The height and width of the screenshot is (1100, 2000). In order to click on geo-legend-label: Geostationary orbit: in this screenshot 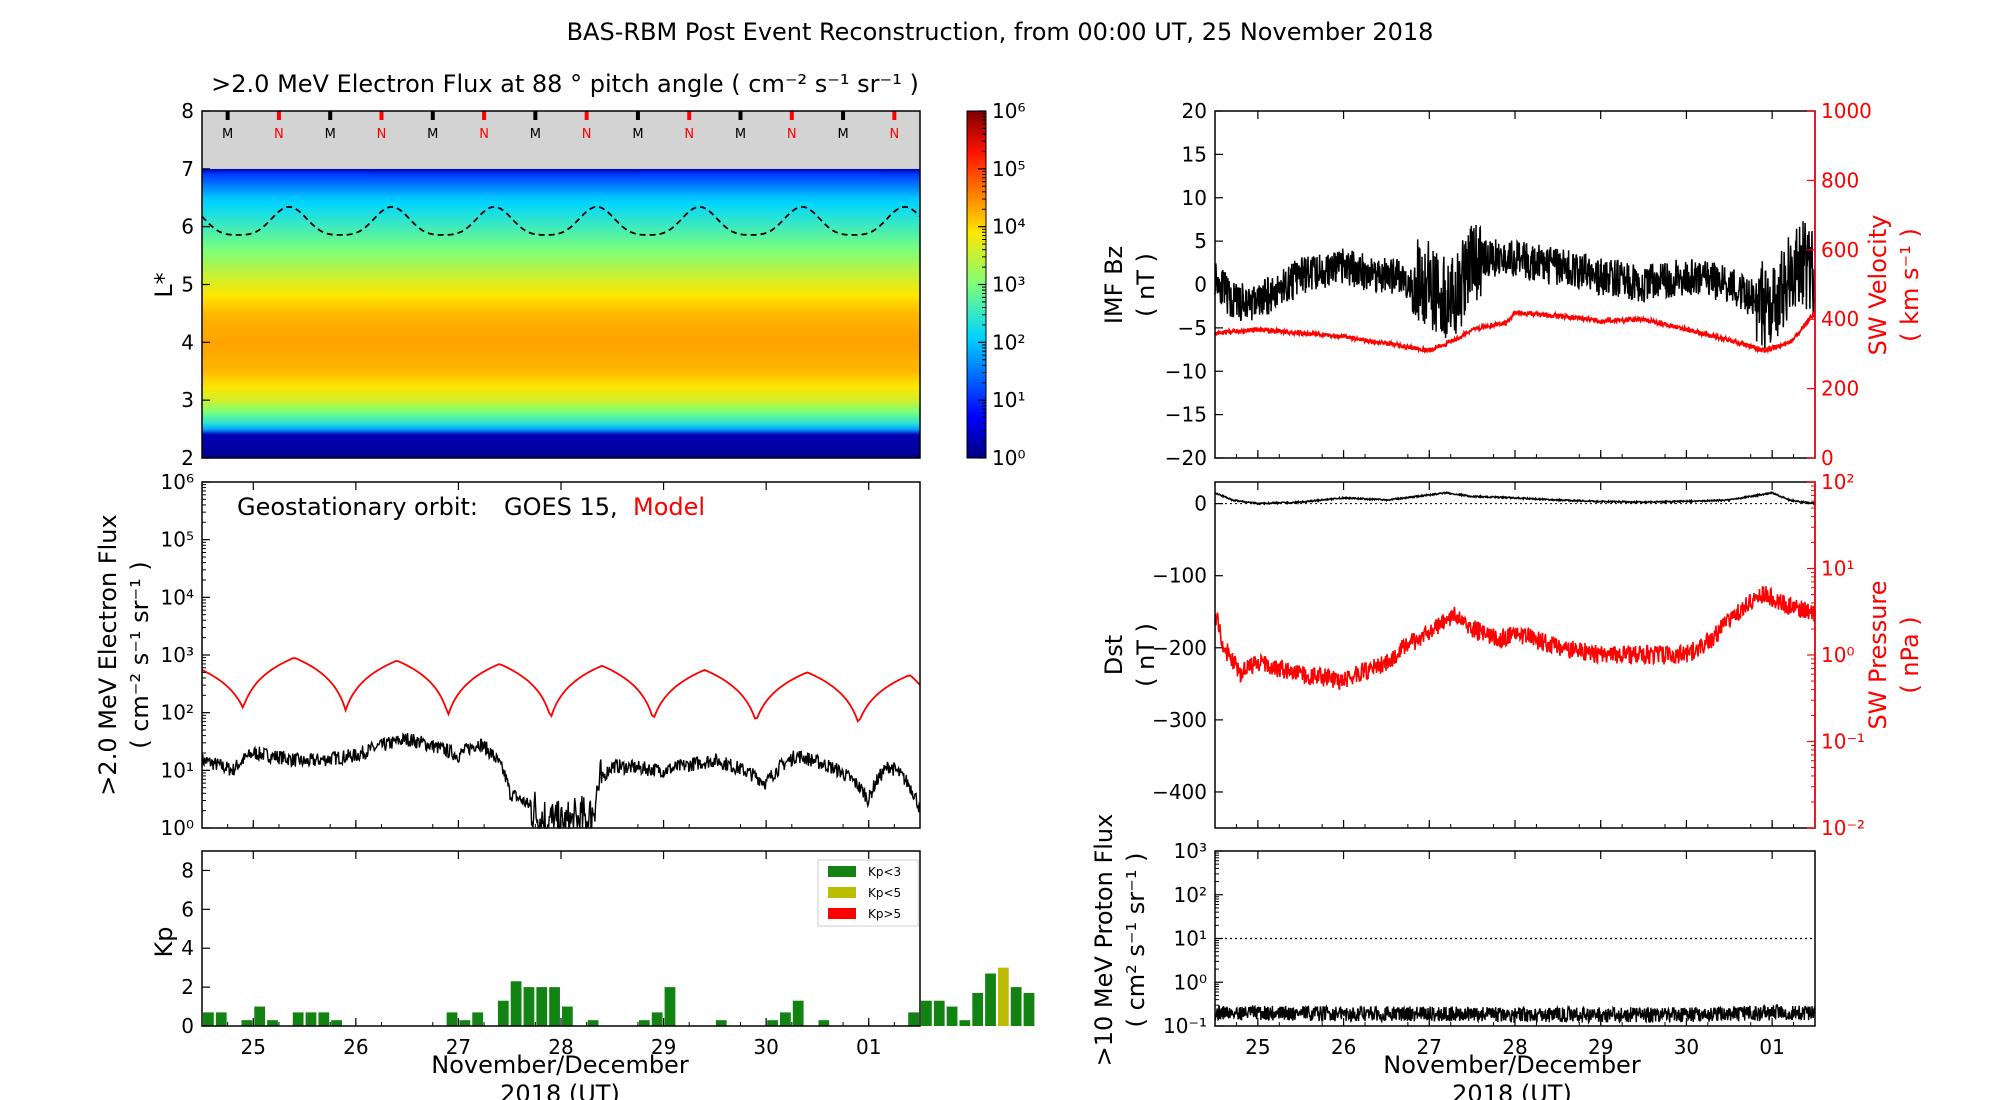, I will do `click(357, 507)`.